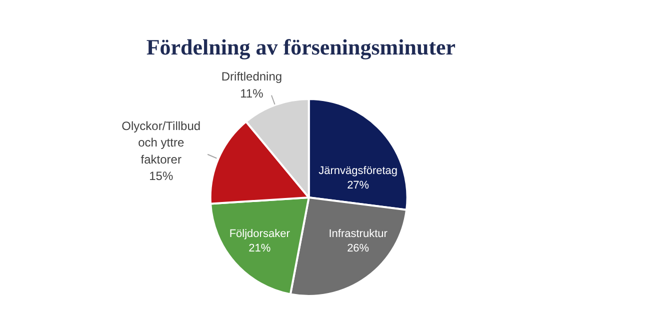 The width and height of the screenshot is (661, 331). What do you see at coordinates (358, 170) in the screenshot?
I see `slice-label: Järnvägsföretag` at bounding box center [358, 170].